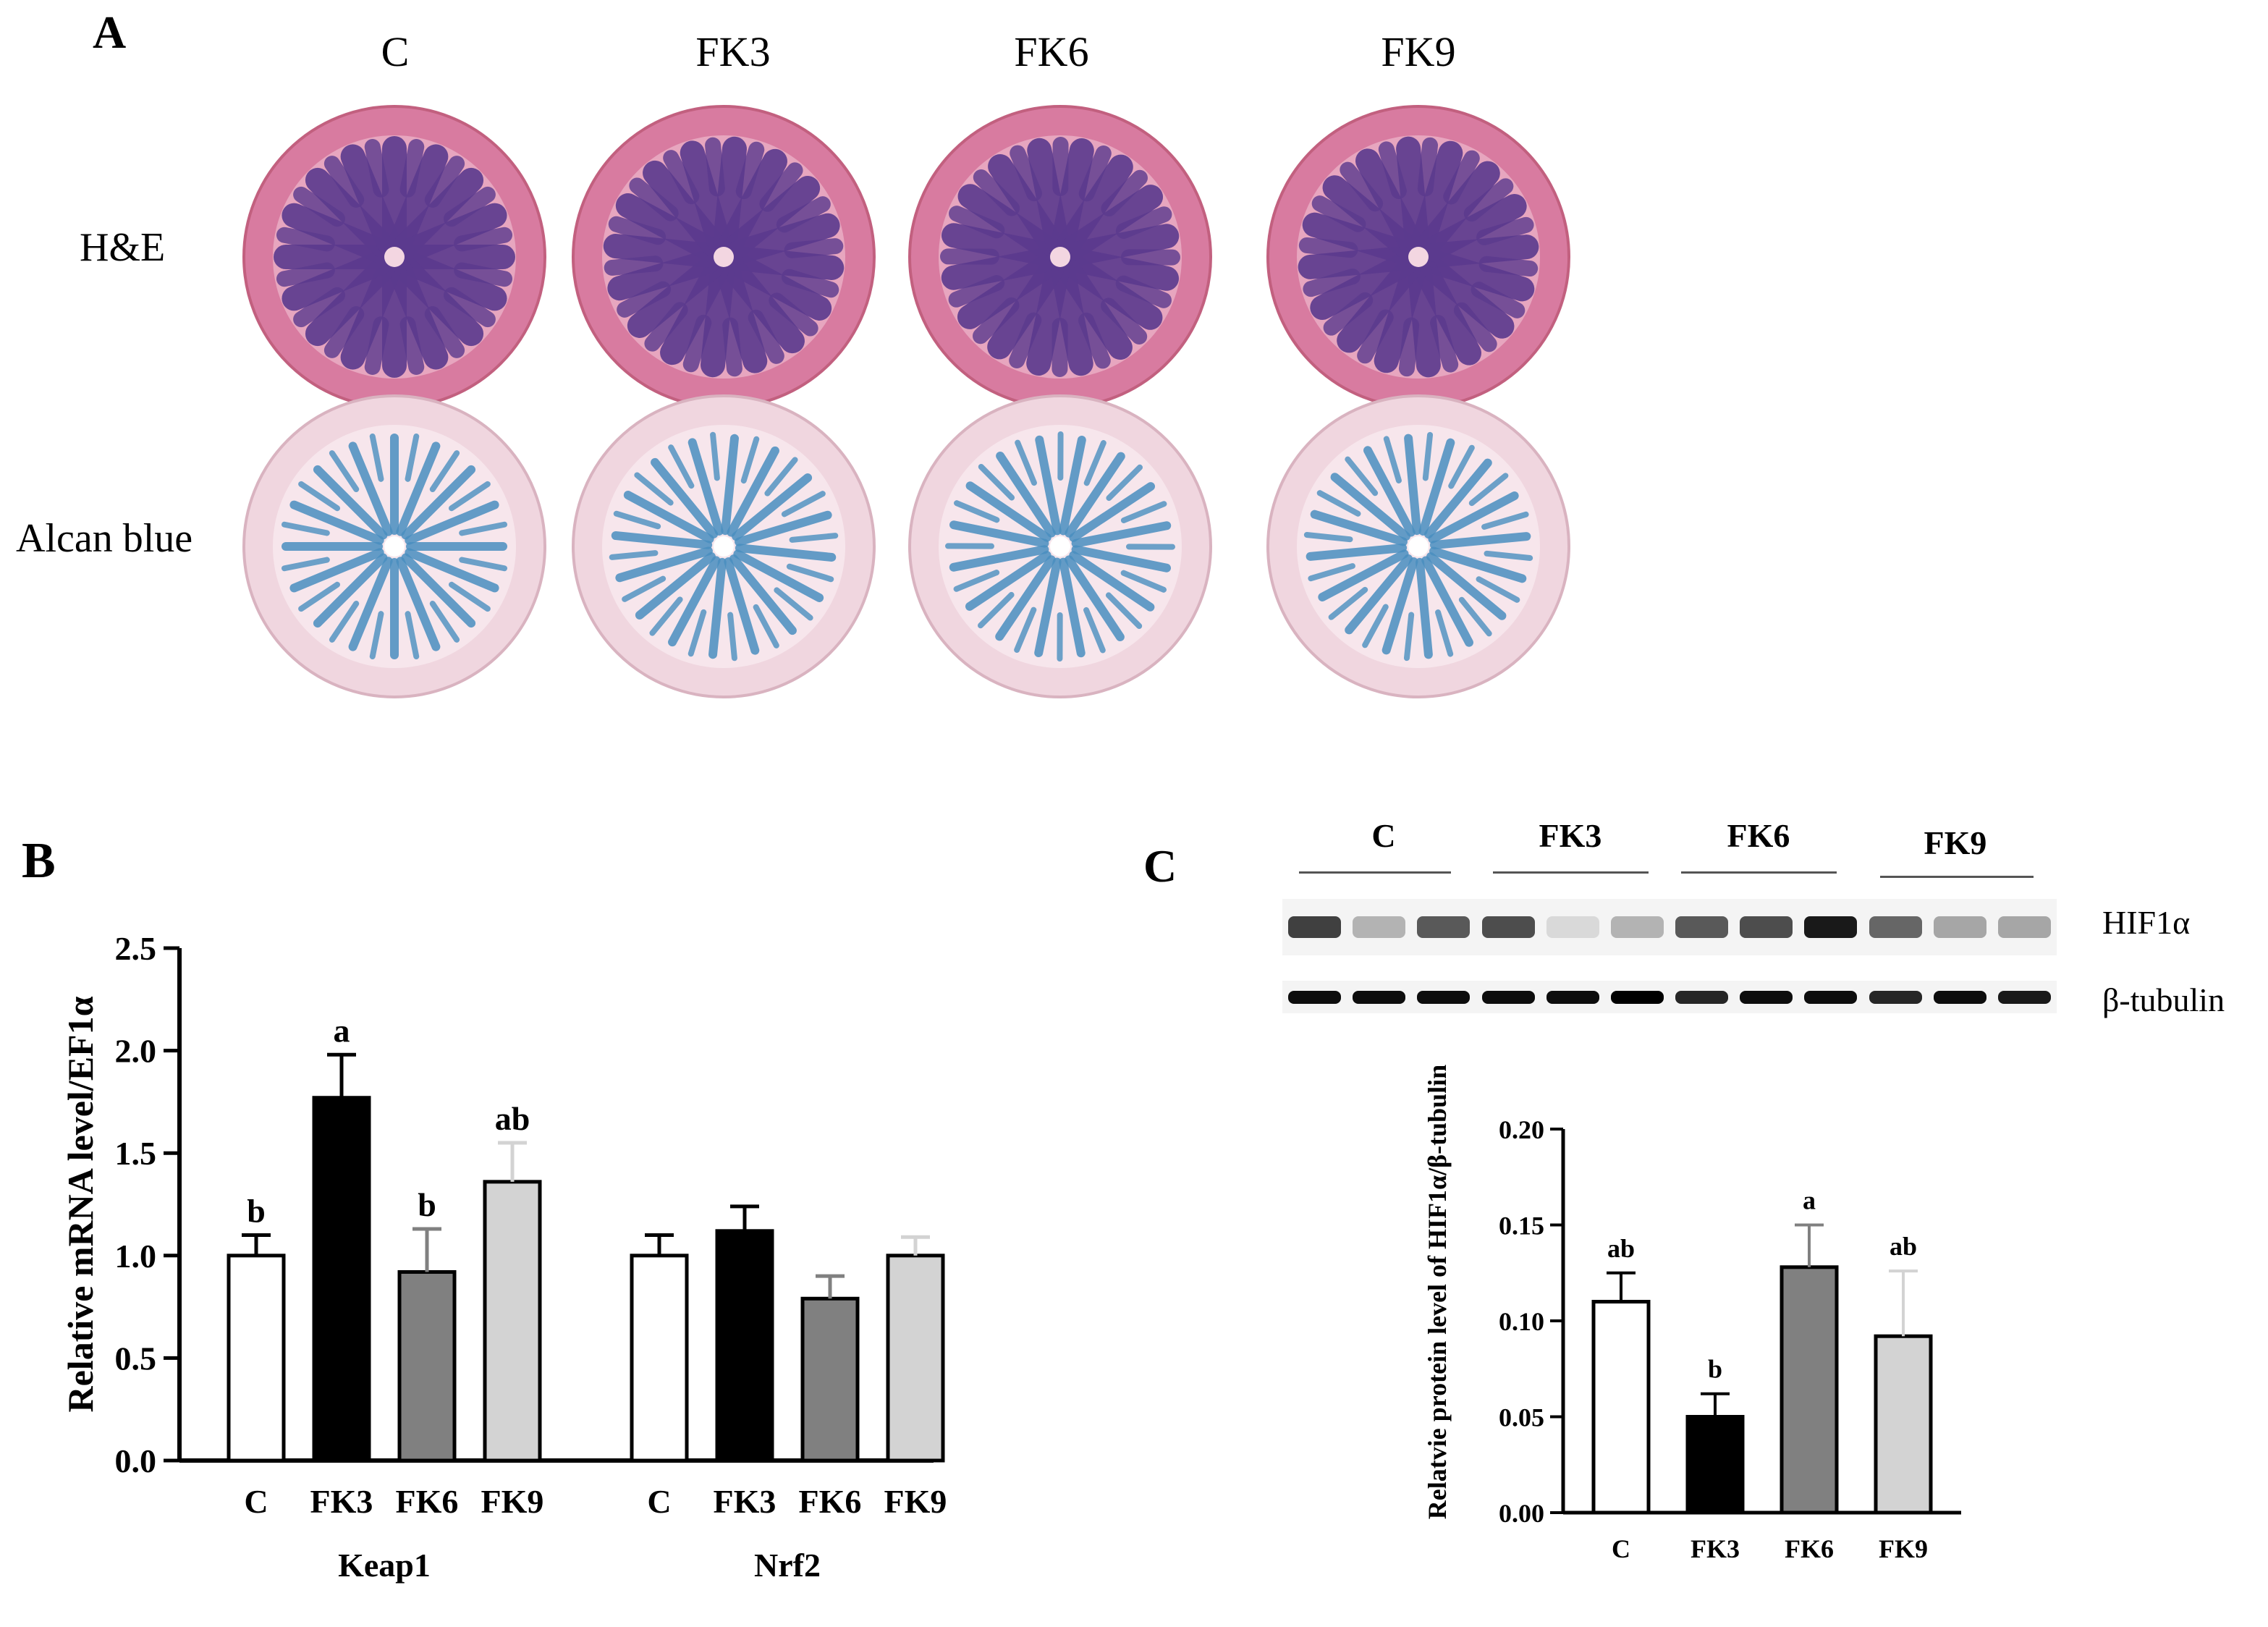  What do you see at coordinates (341, 1279) in the screenshot?
I see `bar-keap1-fk3` at bounding box center [341, 1279].